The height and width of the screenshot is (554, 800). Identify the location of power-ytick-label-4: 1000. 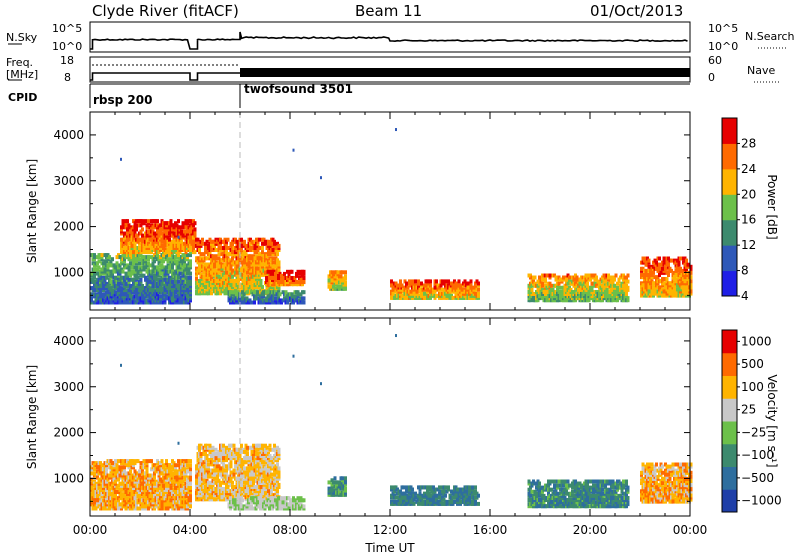
(68, 272).